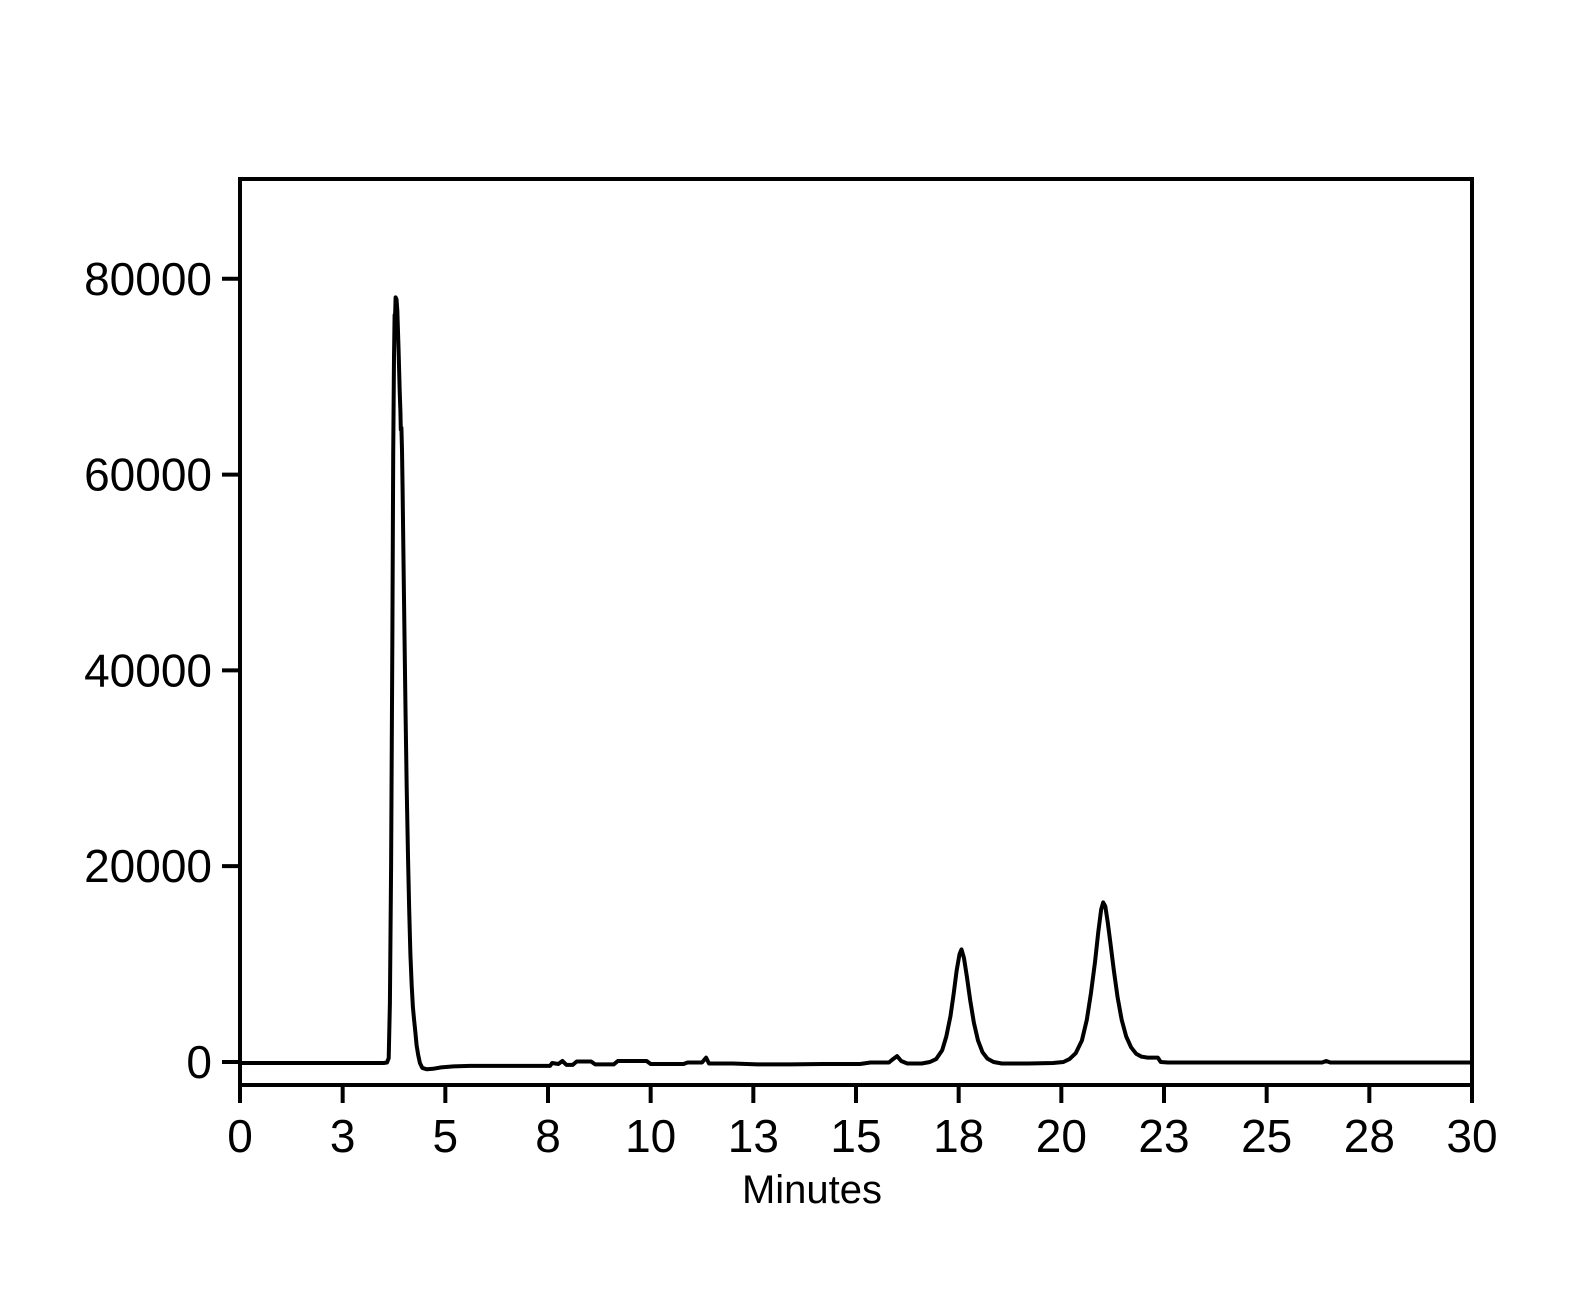 This screenshot has height=1307, width=1591. I want to click on x-tick-label: 23, so click(1163, 1136).